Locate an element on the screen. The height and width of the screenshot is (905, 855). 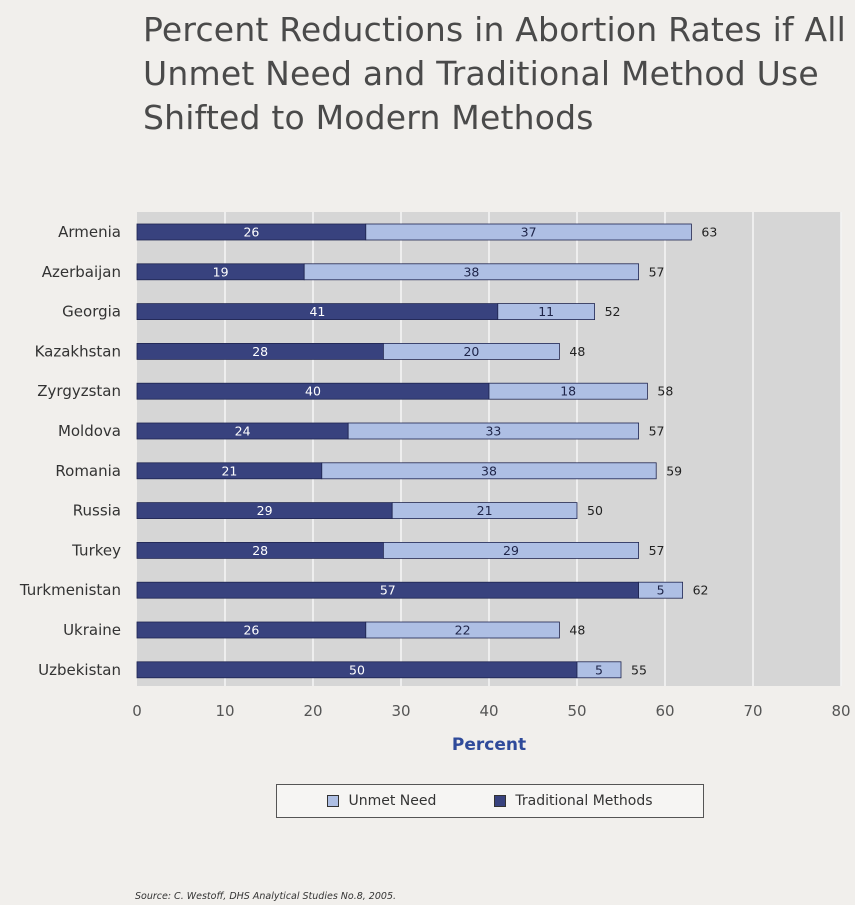
category-label-1: Azerbaijan is located at coordinates (81, 272).